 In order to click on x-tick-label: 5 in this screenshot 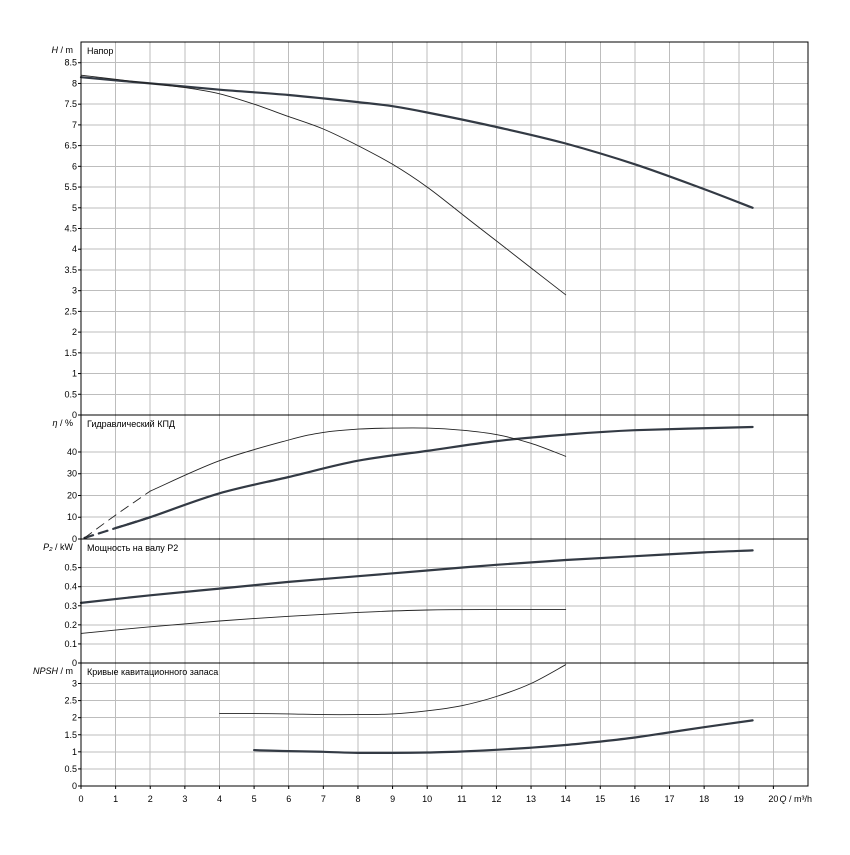, I will do `click(254, 799)`.